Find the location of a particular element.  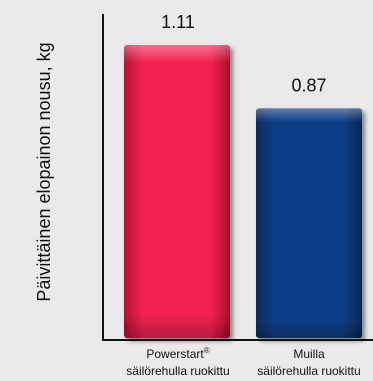

bar-value-label-2: 0.87 is located at coordinates (308, 85).